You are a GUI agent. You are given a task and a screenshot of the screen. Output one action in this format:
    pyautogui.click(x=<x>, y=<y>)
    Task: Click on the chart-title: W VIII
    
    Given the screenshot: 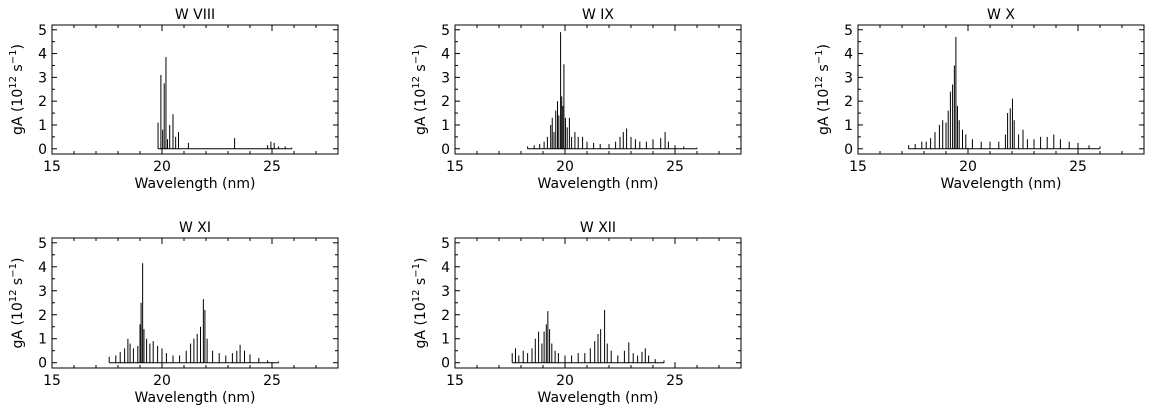 What is the action you would take?
    pyautogui.click(x=195, y=15)
    